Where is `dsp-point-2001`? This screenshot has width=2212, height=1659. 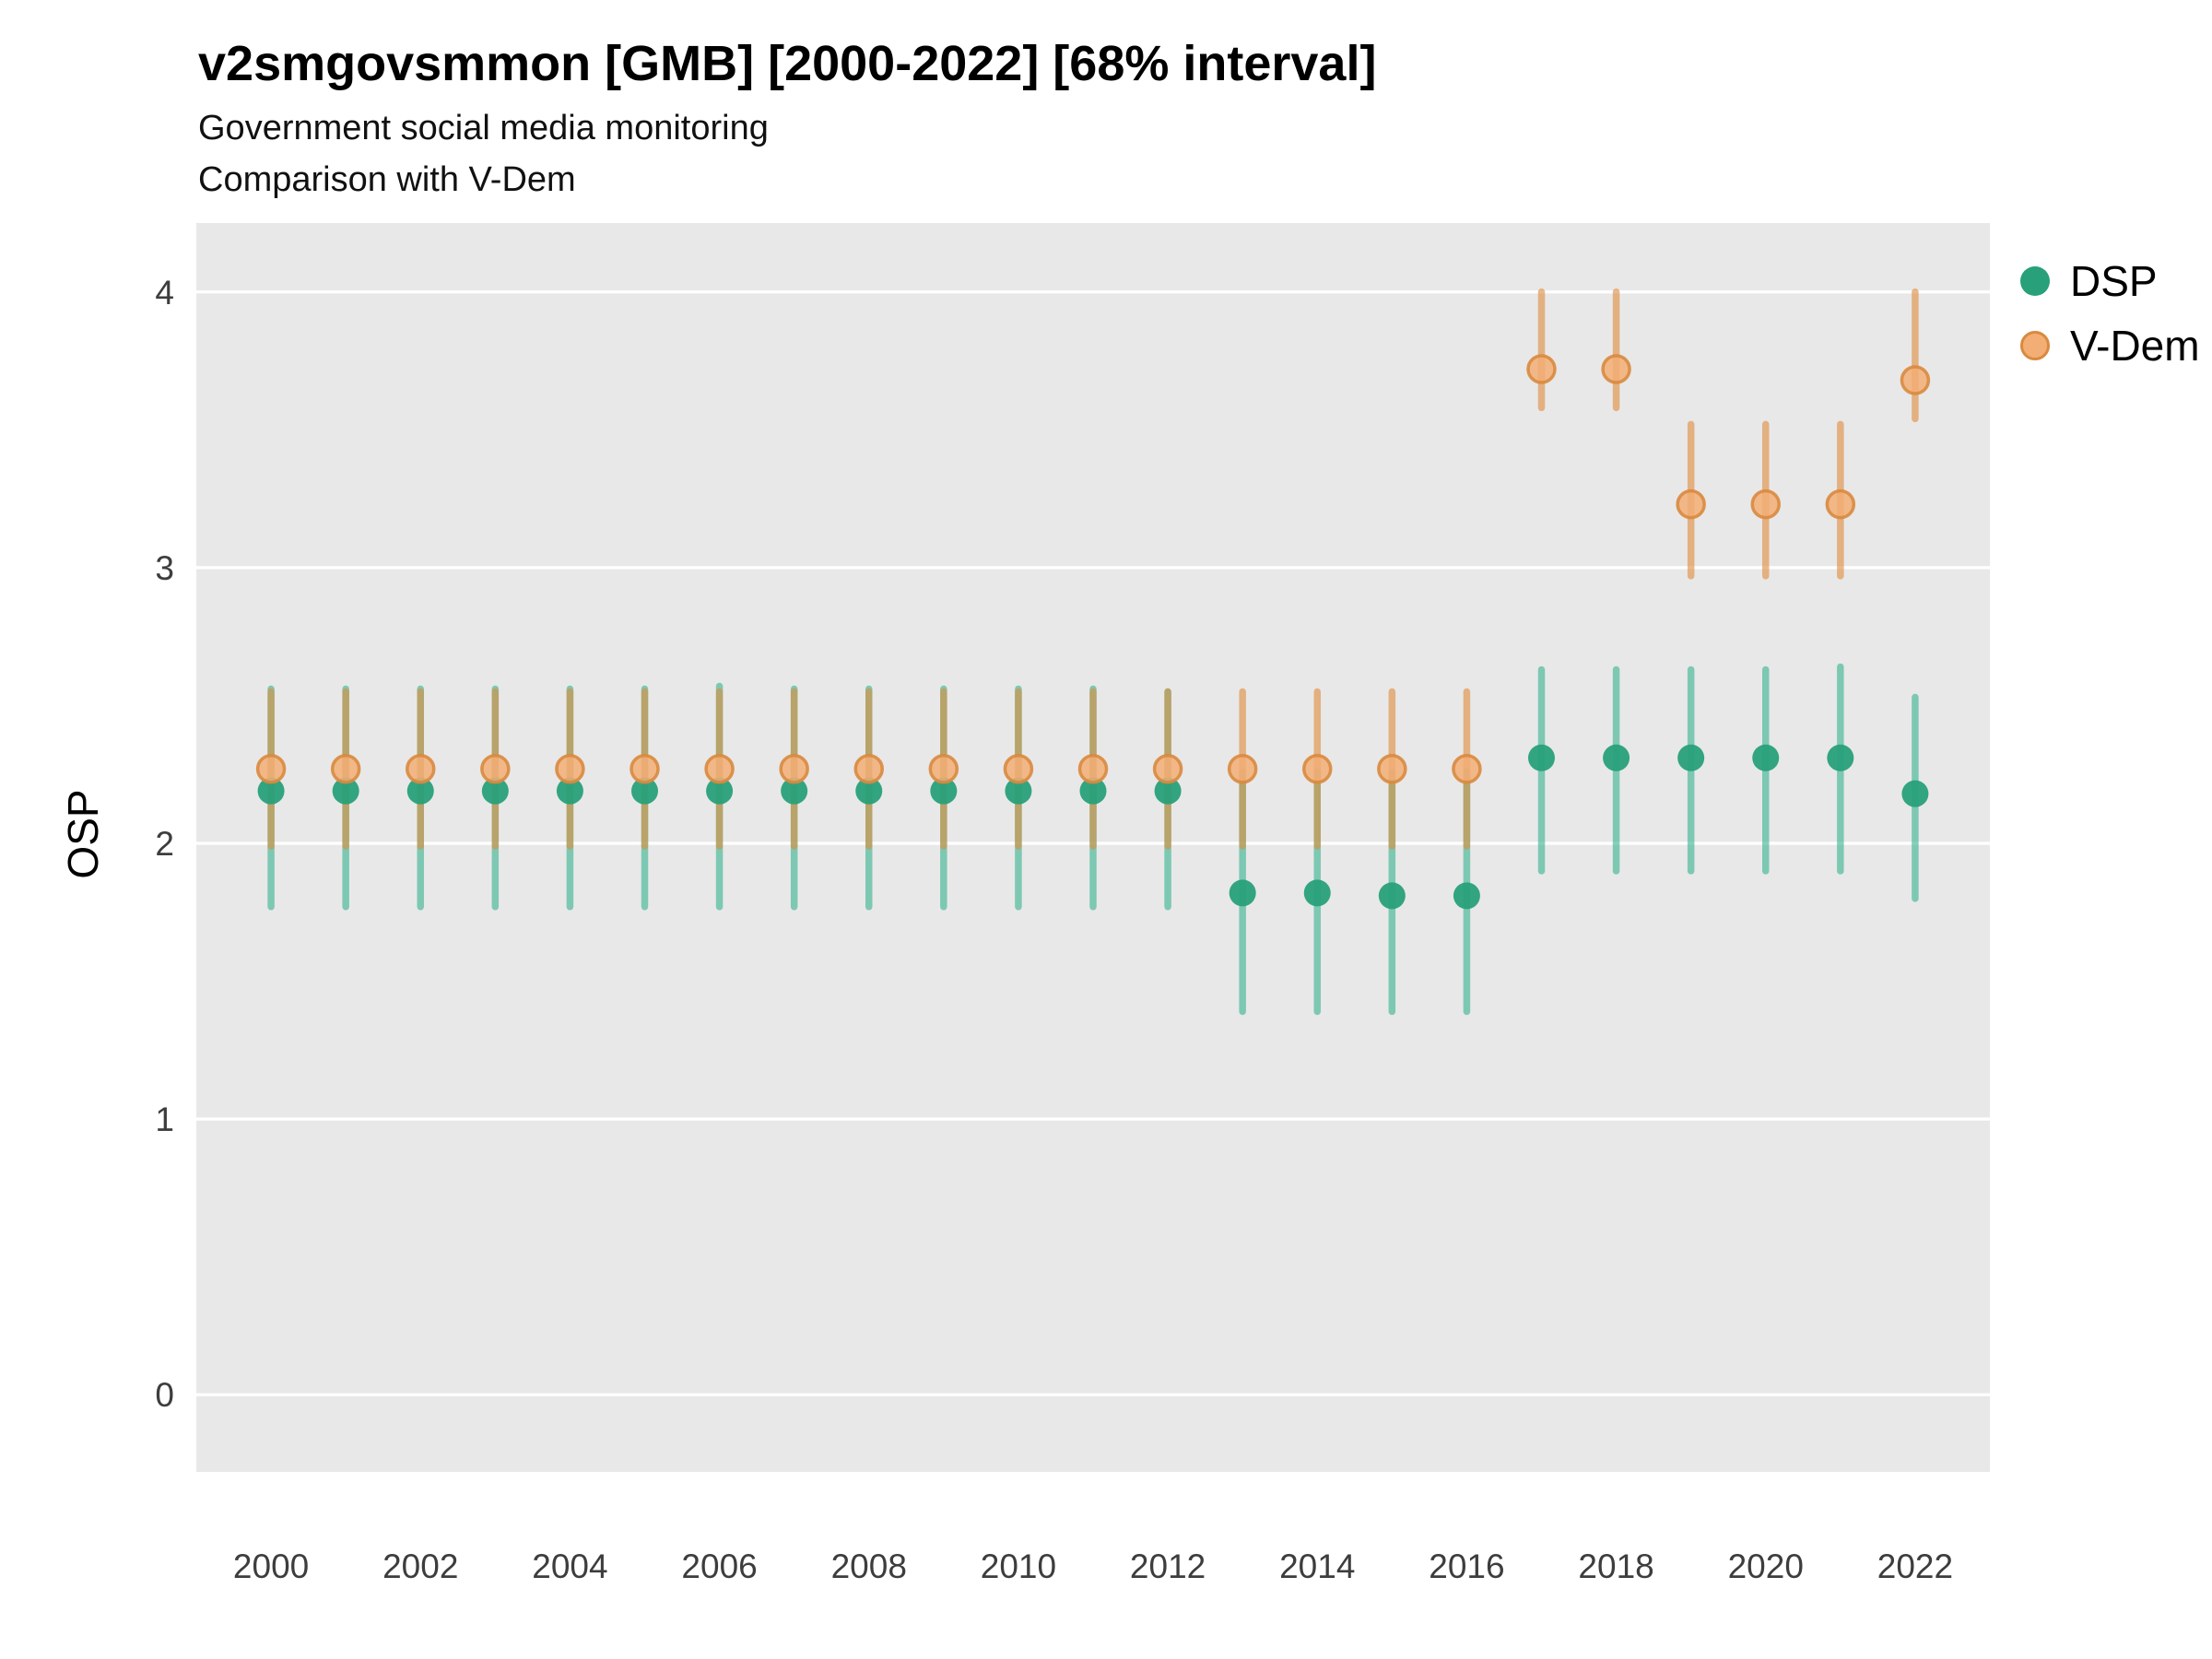 dsp-point-2001 is located at coordinates (345, 791).